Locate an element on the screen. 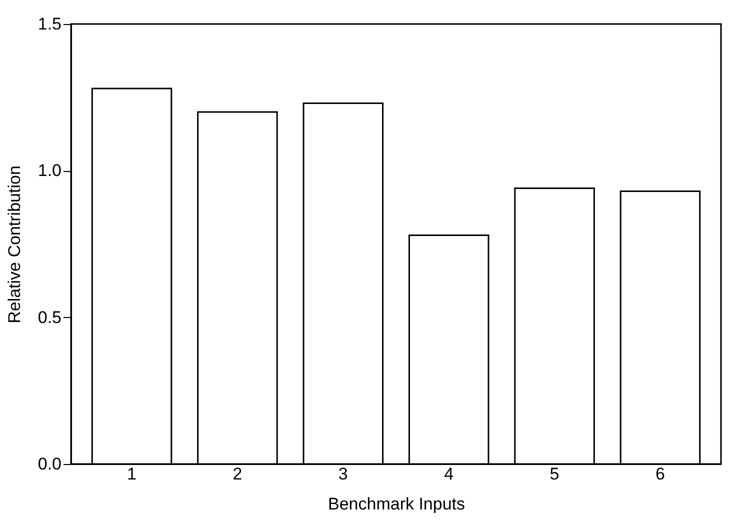 Image resolution: width=746 pixels, height=531 pixels. y-tick-label: 0.0 is located at coordinates (50, 464).